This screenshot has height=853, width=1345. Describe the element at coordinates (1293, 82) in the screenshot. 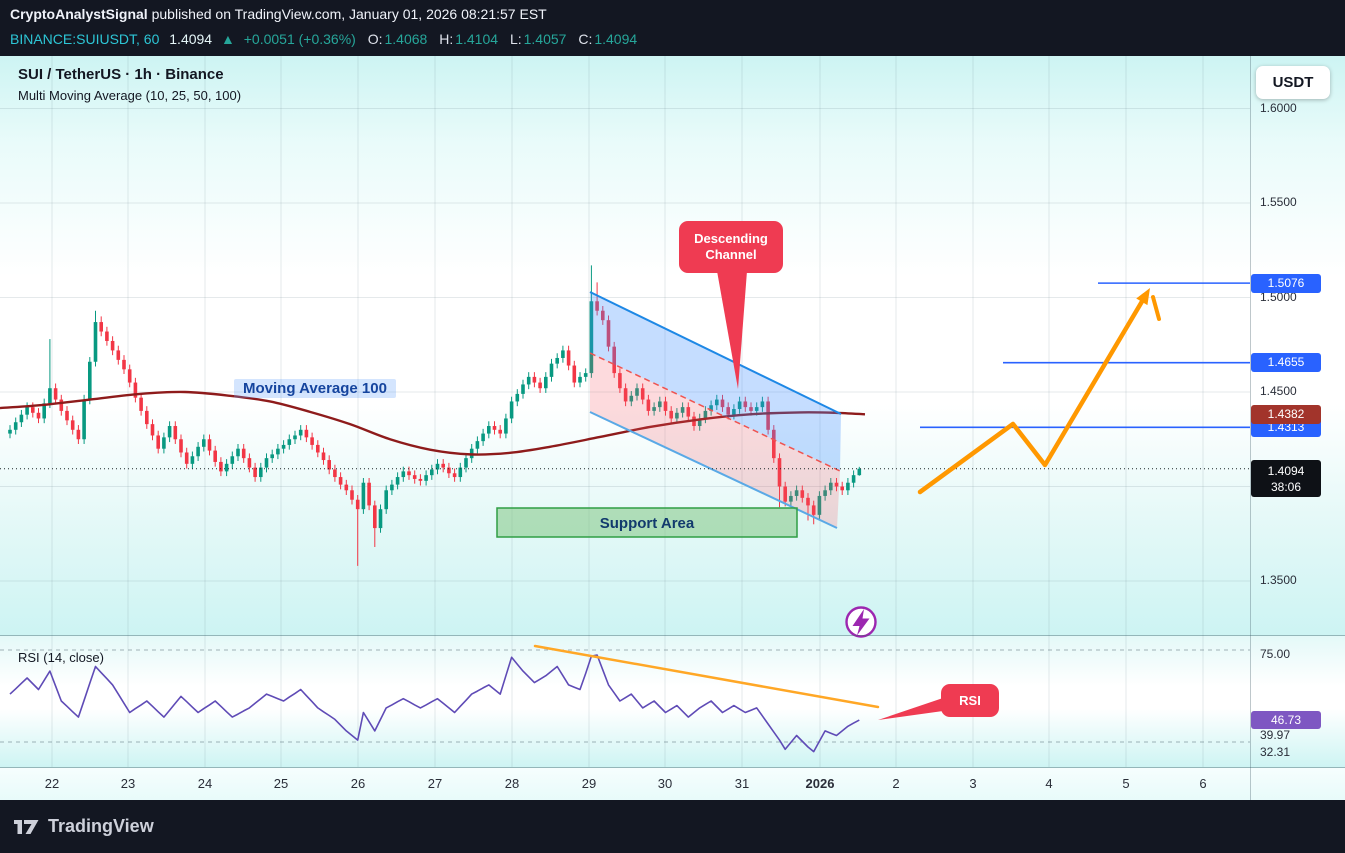

I see `currency-toggle-button: USDT` at that location.